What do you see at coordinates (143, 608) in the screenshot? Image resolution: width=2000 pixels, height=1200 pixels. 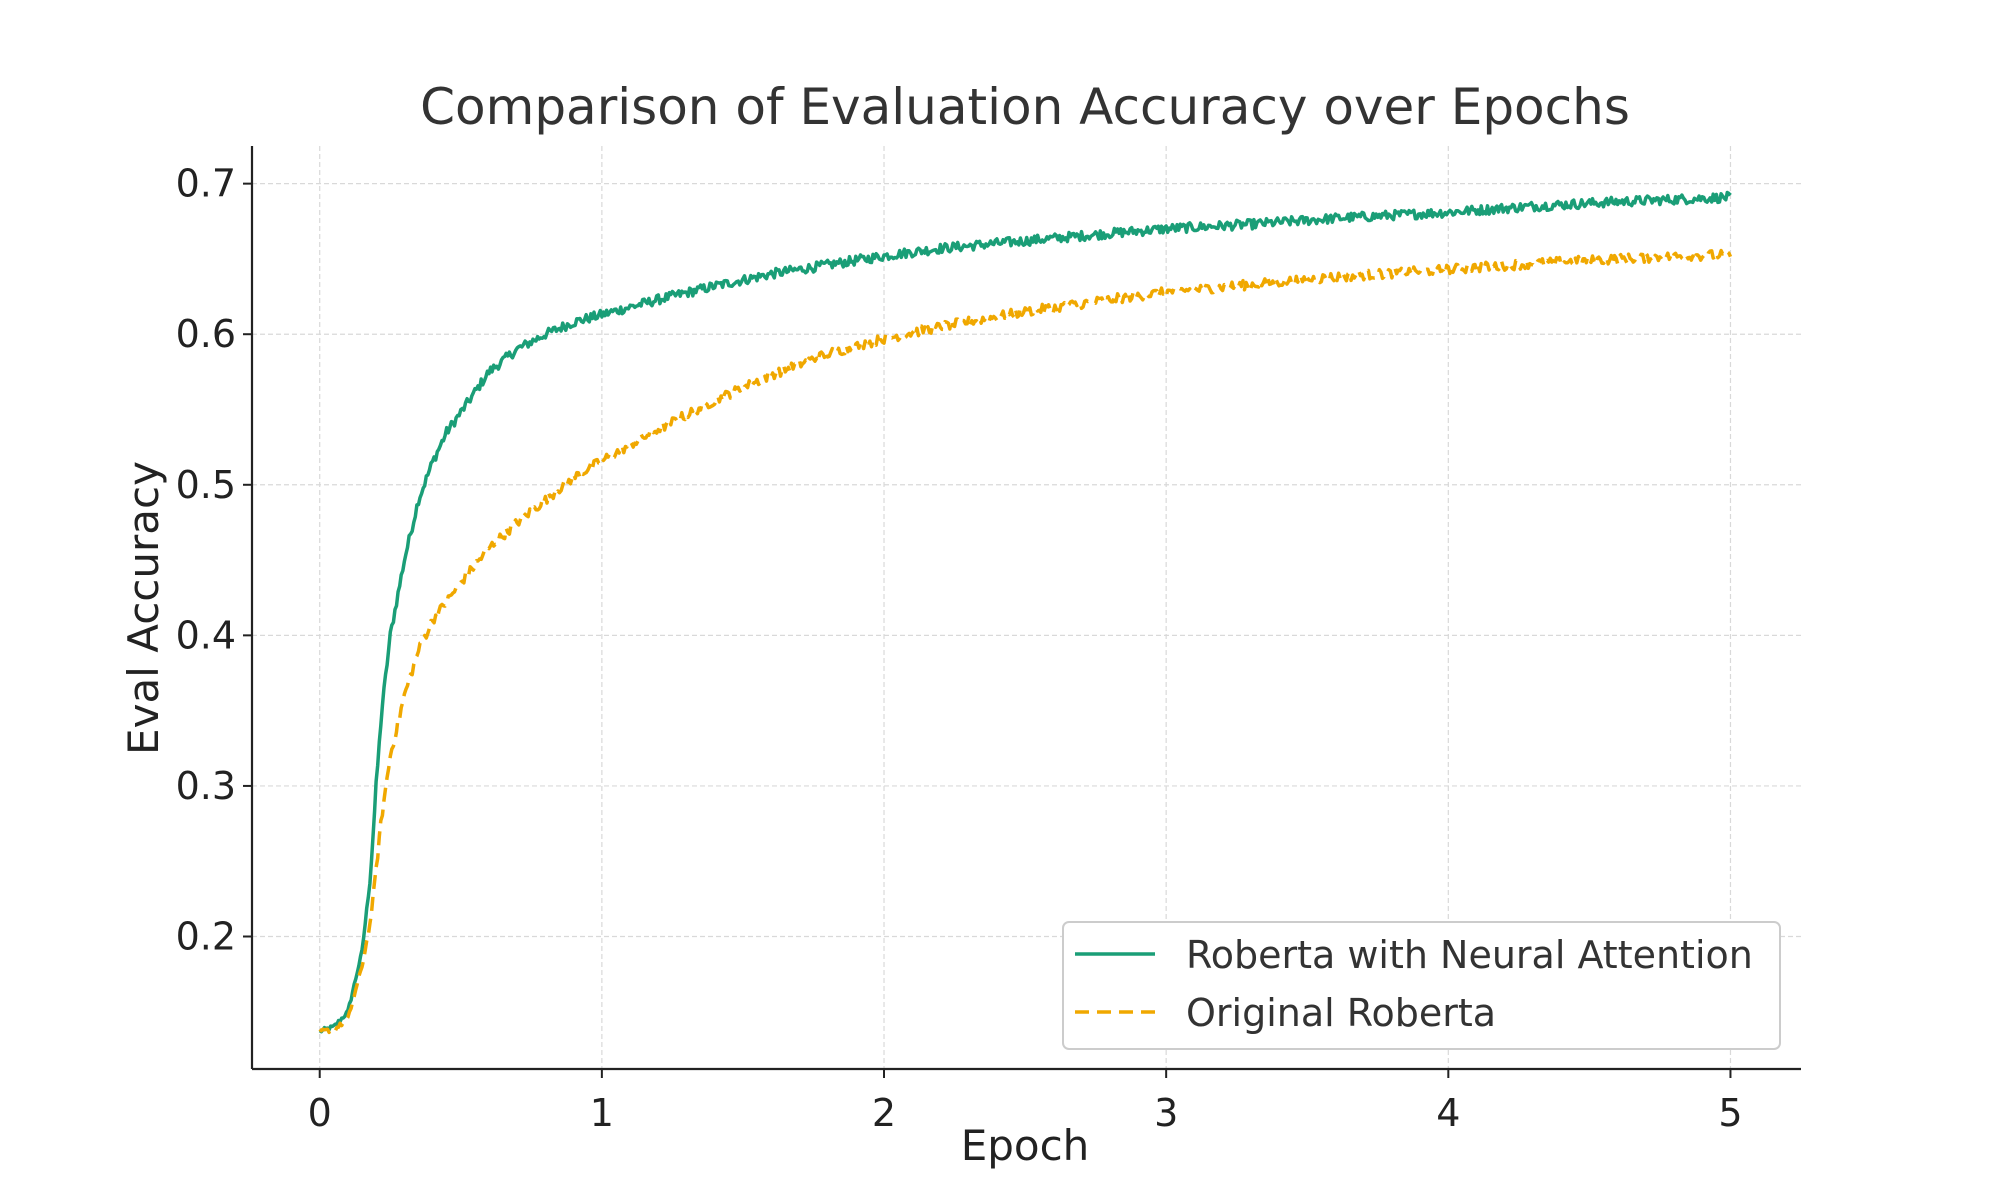 I see `y-axis-label: Eval Accuracy` at bounding box center [143, 608].